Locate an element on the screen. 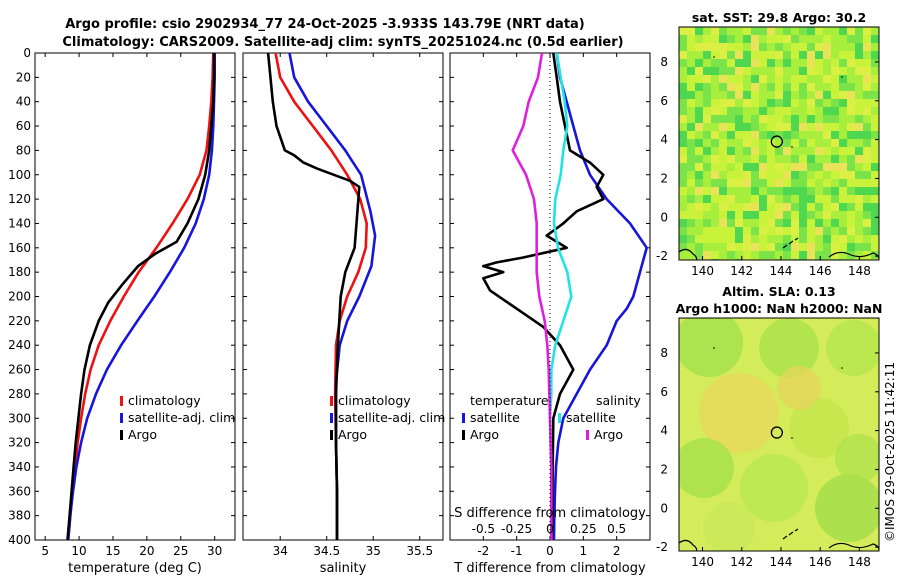  series-line-argo is located at coordinates (141, 296).